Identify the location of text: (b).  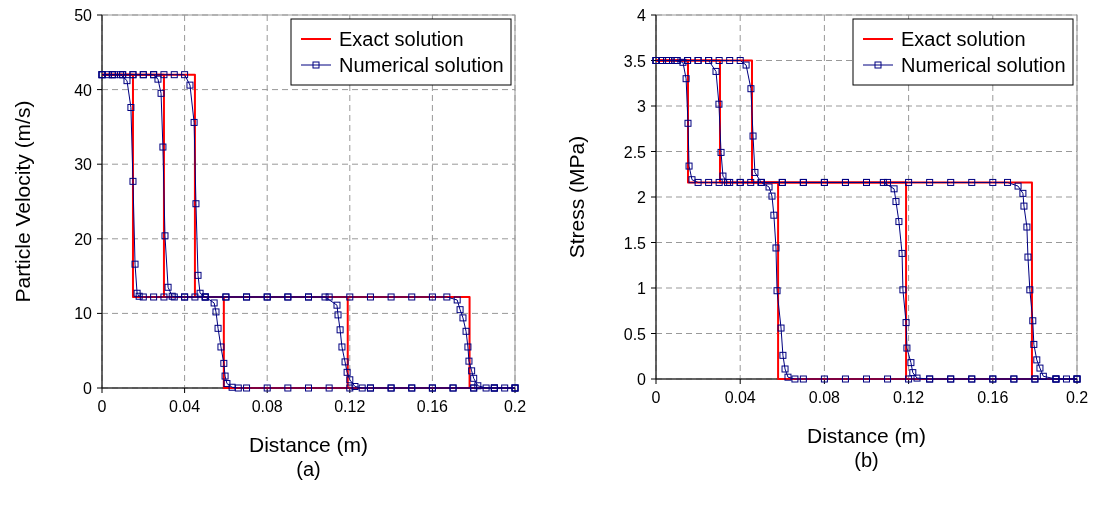
(866, 460).